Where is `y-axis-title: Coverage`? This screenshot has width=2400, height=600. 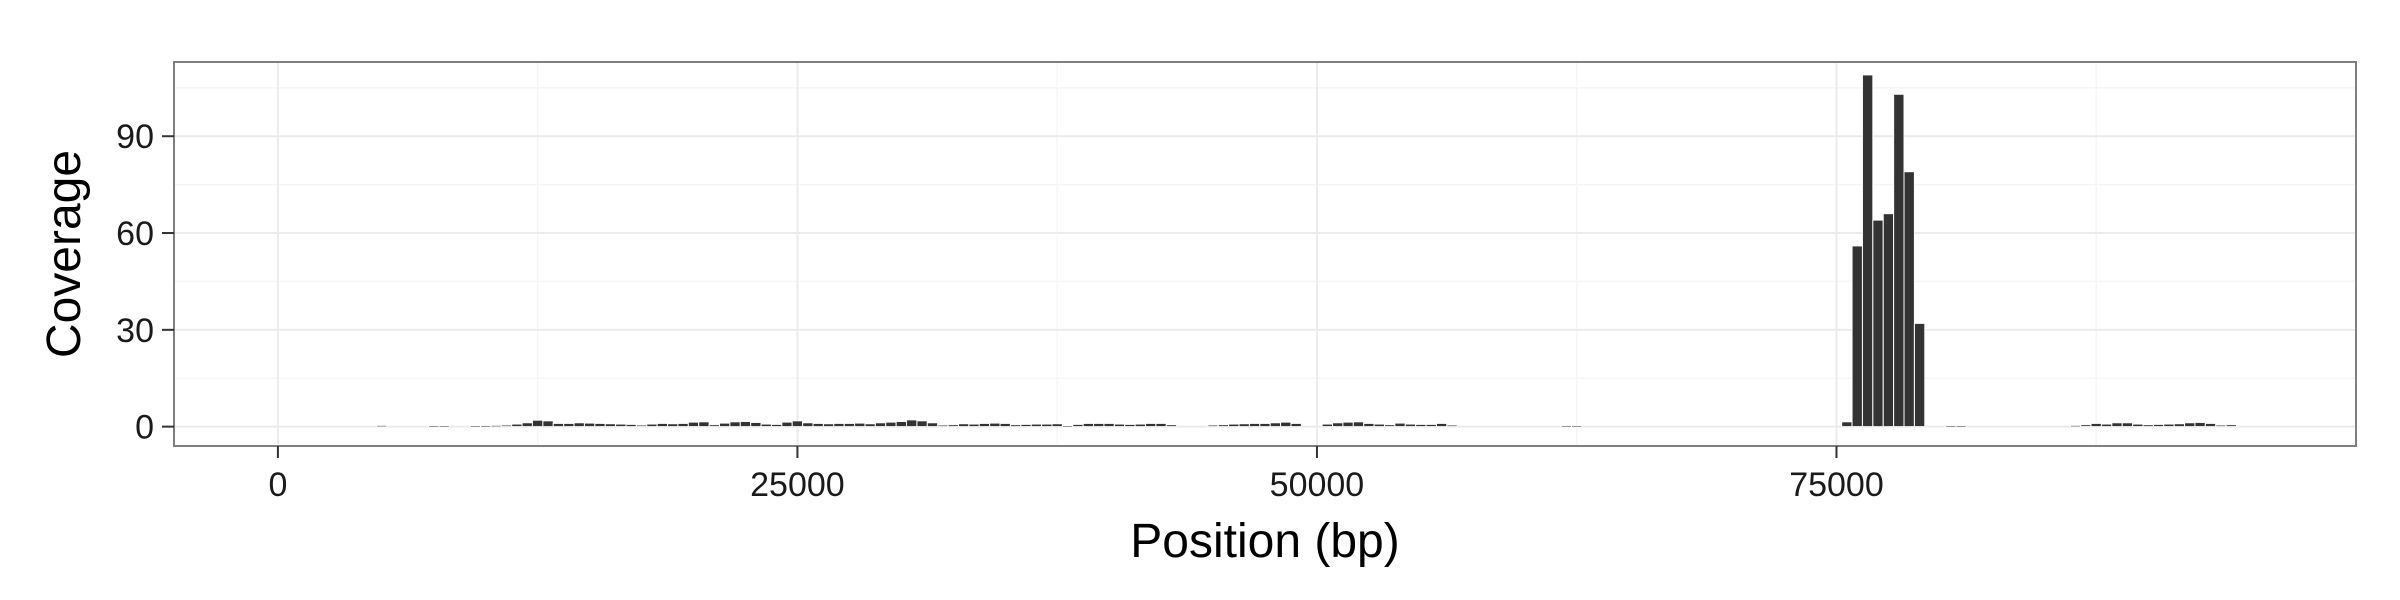
y-axis-title: Coverage is located at coordinates (64, 254).